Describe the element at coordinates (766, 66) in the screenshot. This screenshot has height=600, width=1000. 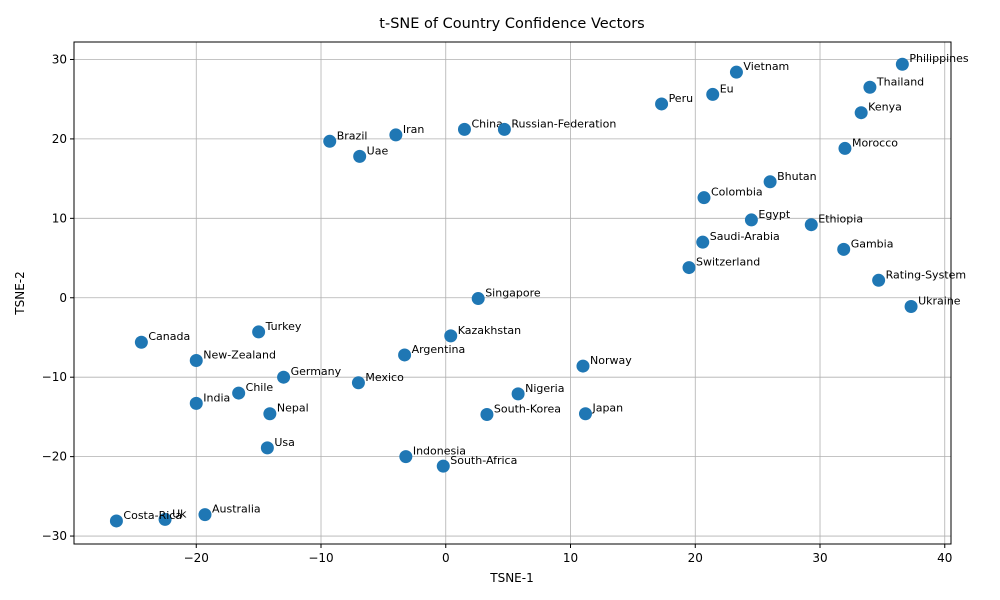
I see `point-label: Vietnam` at that location.